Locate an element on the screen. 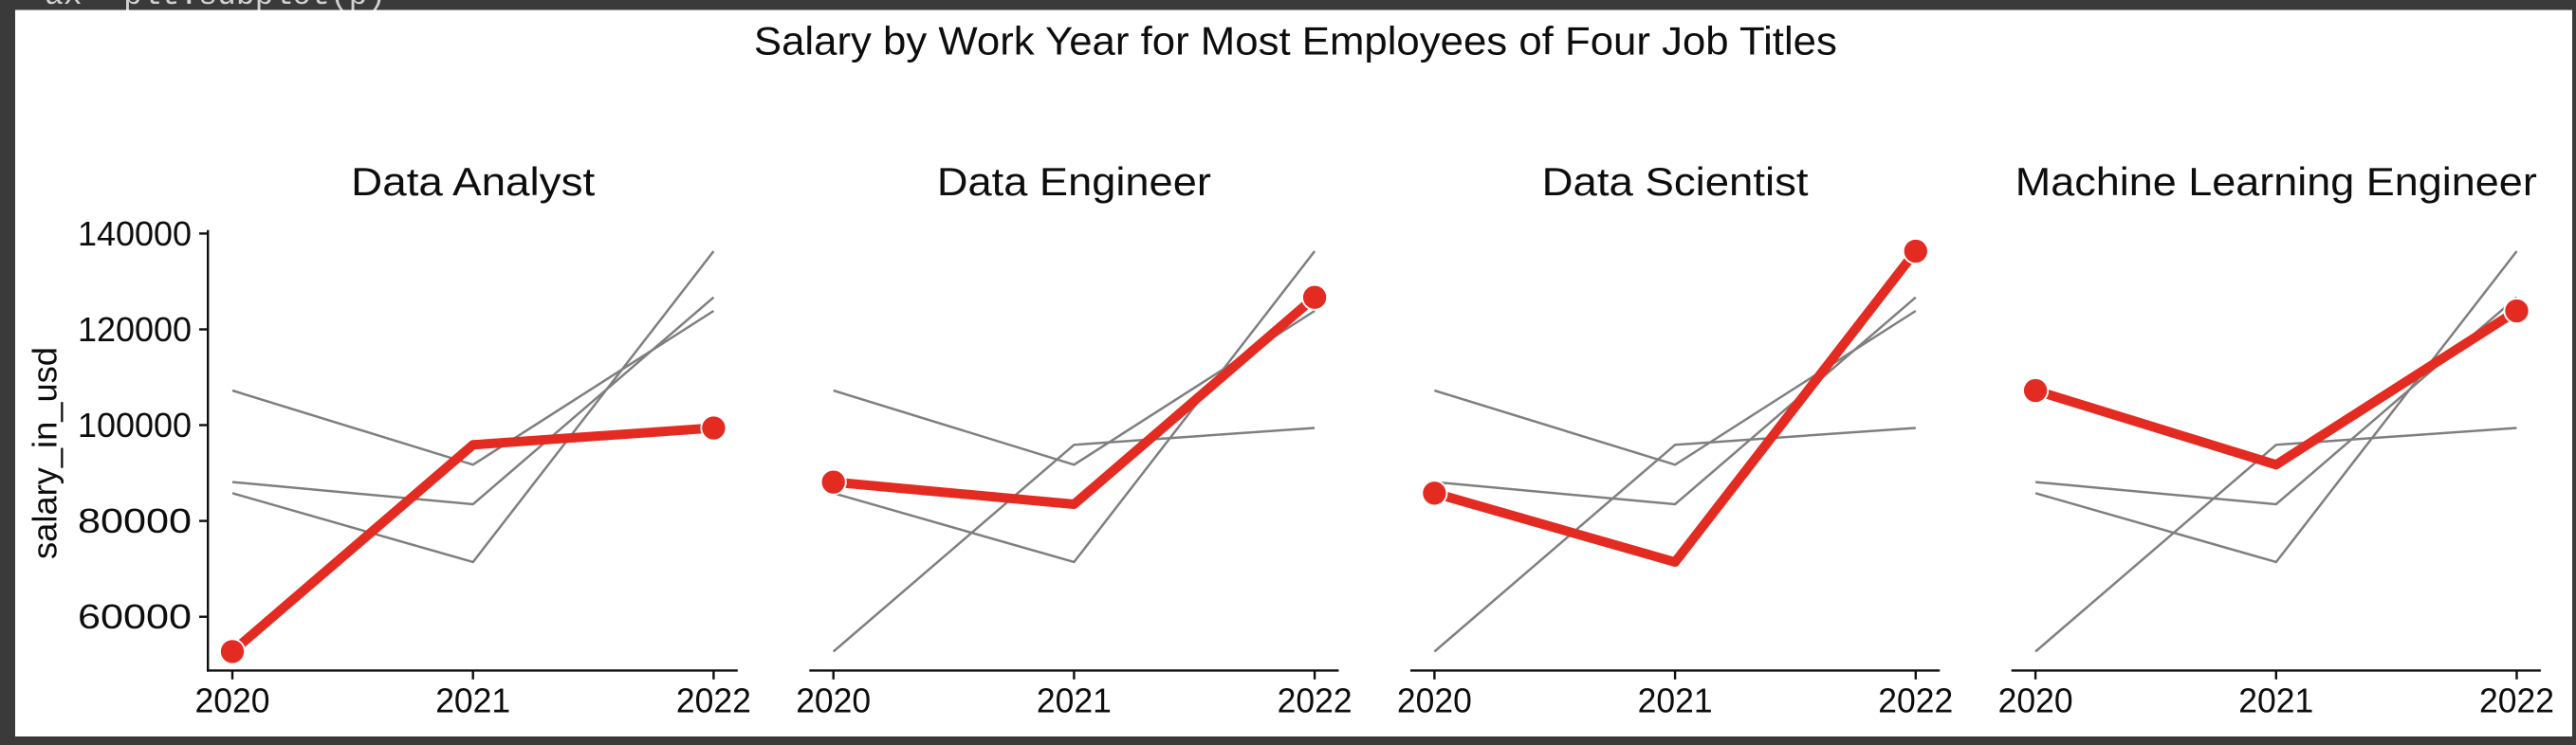  svg-text: 60000 is located at coordinates (135, 616).